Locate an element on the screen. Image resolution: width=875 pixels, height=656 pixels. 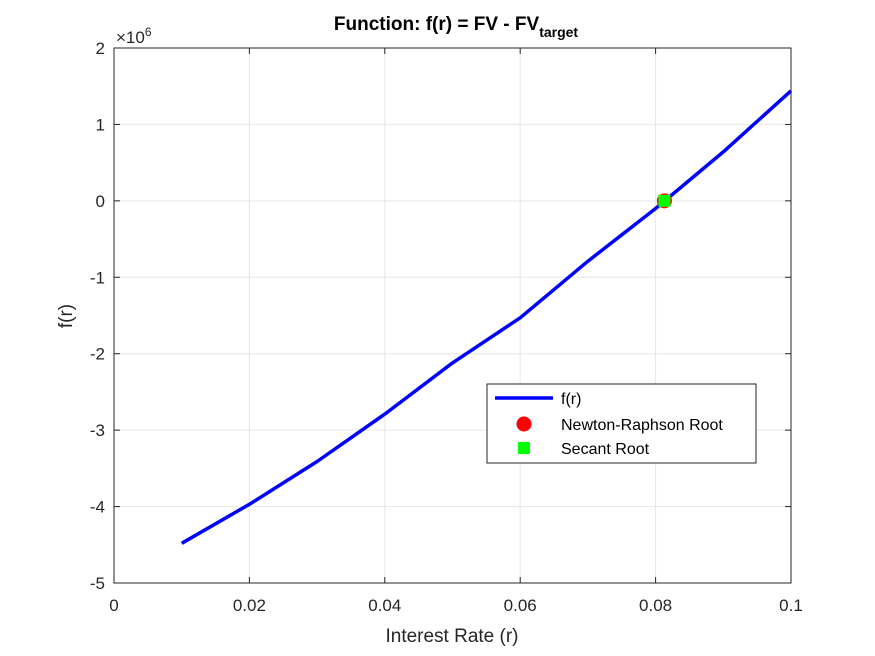
y-tick-label: 1 is located at coordinates (100, 124).